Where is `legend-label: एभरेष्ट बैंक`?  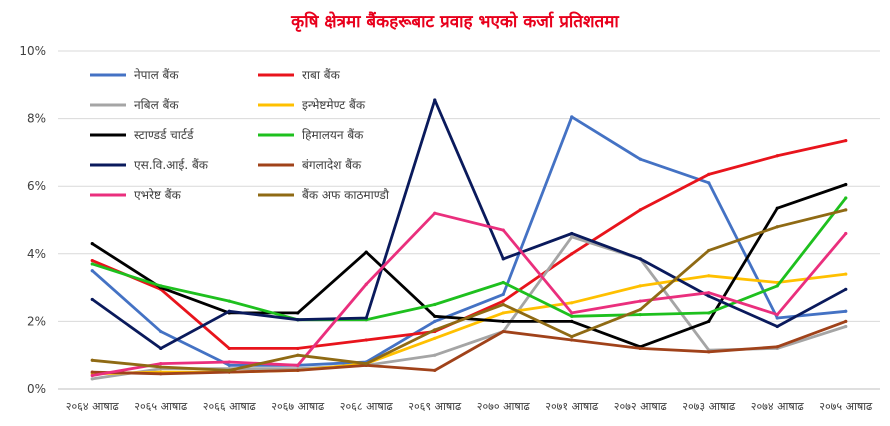 legend-label: एभरेष्ट बैंक is located at coordinates (158, 195).